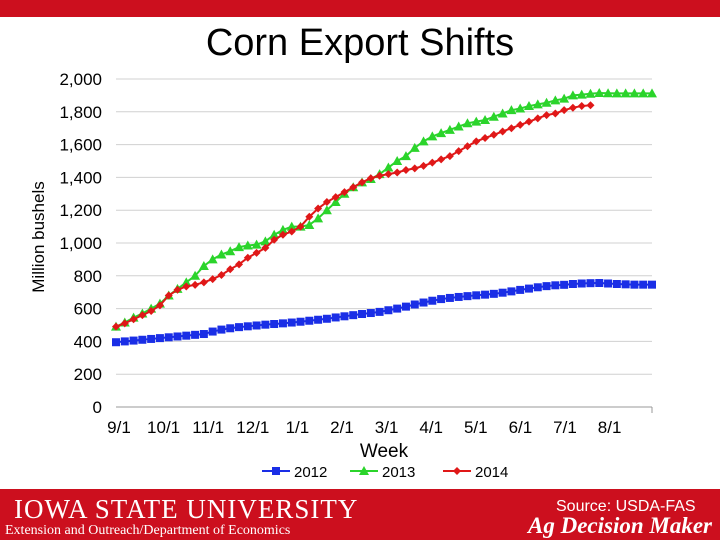 The height and width of the screenshot is (540, 720). Describe the element at coordinates (88, 309) in the screenshot. I see `y-tick-label: 600` at that location.